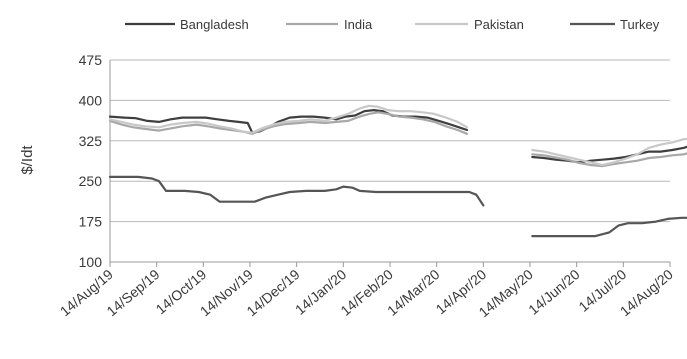 The height and width of the screenshot is (359, 687). What do you see at coordinates (91, 60) in the screenshot?
I see `y-tick-label: 475` at bounding box center [91, 60].